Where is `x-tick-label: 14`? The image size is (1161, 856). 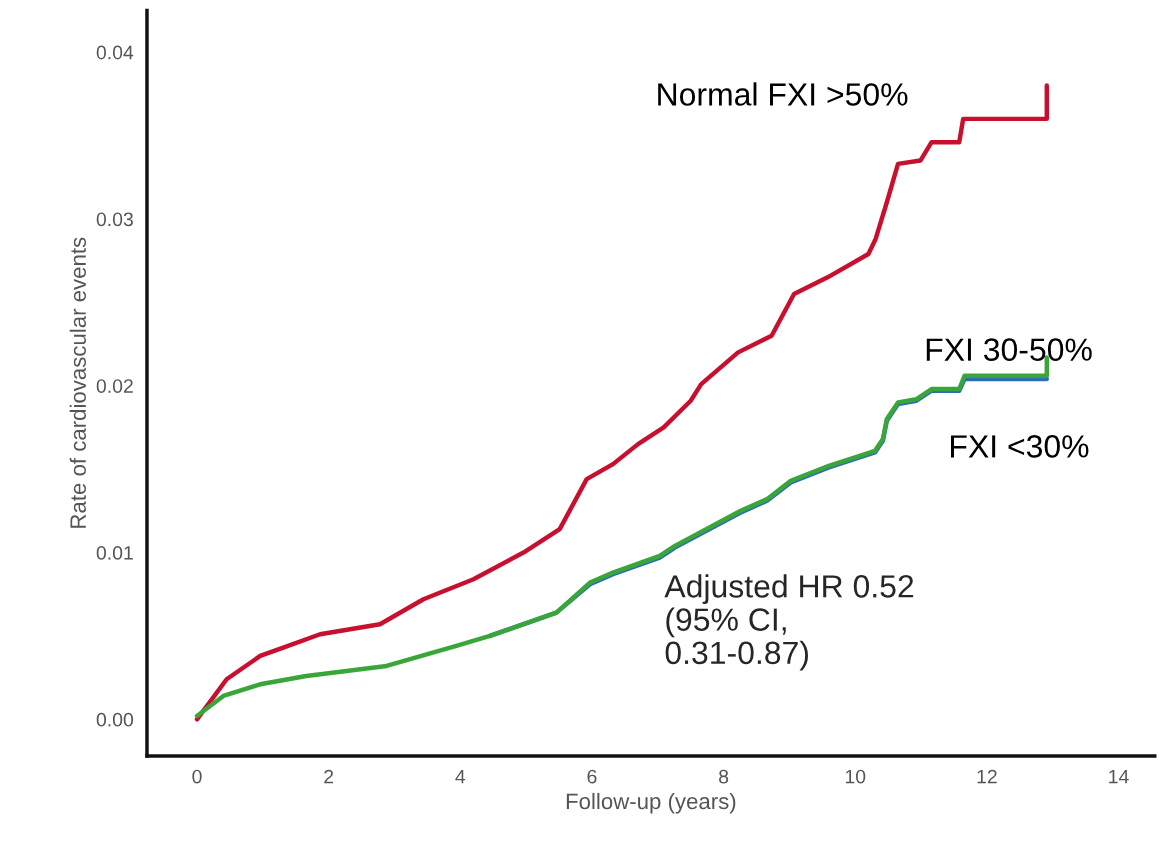
x-tick-label: 14 is located at coordinates (1119, 776).